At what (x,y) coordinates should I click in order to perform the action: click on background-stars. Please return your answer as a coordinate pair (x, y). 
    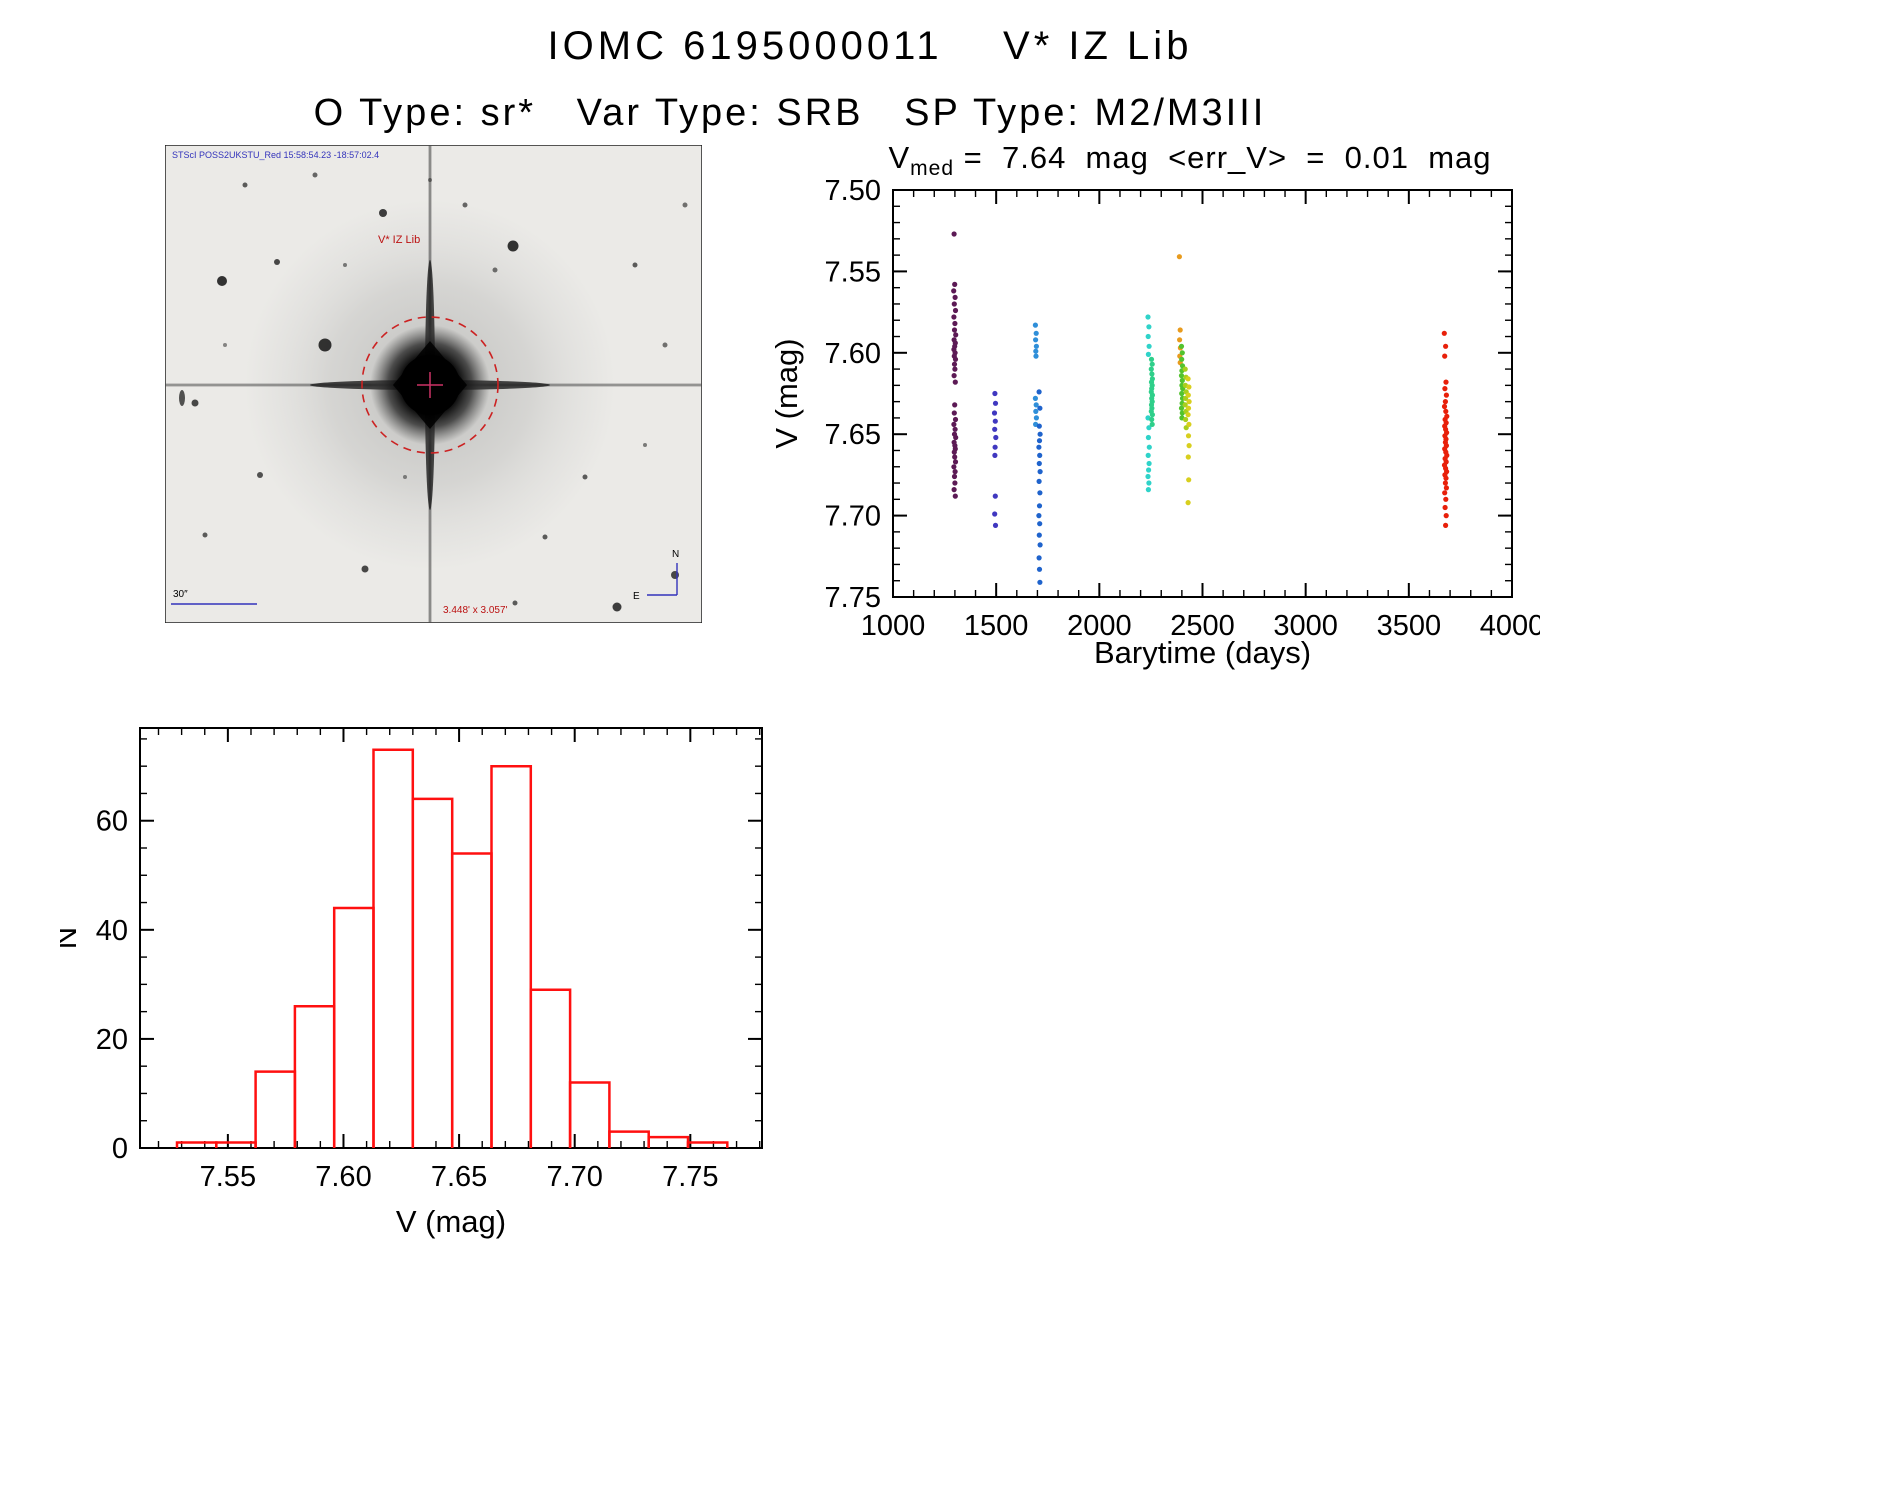
    Looking at the image, I should click on (439, 392).